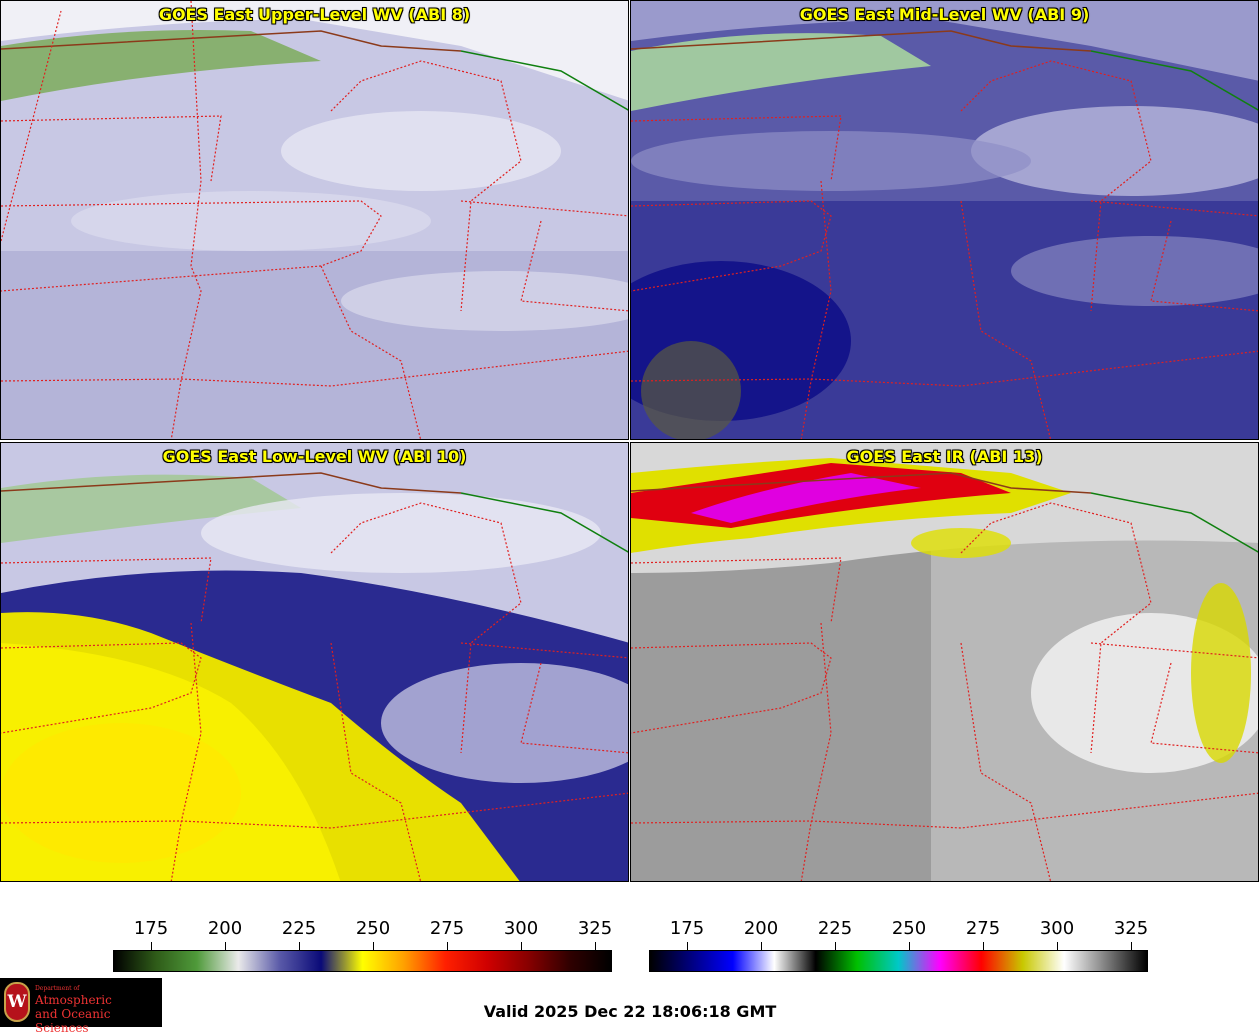 The image size is (1260, 1035). I want to click on colorbar-right-label: 300, so click(1057, 928).